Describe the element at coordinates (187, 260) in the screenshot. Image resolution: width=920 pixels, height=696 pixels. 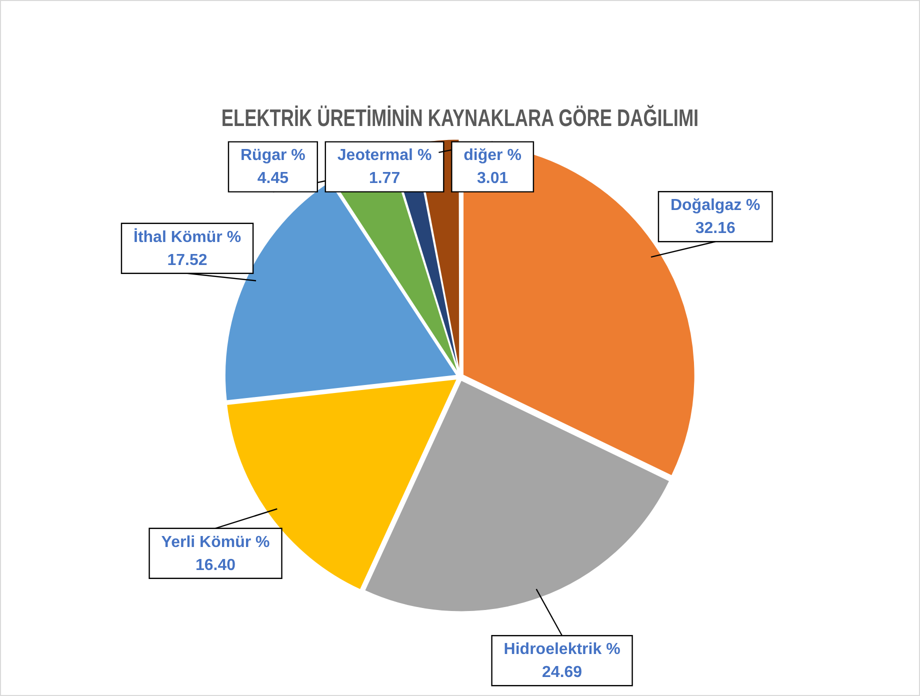
I see `data-label: 17.52` at that location.